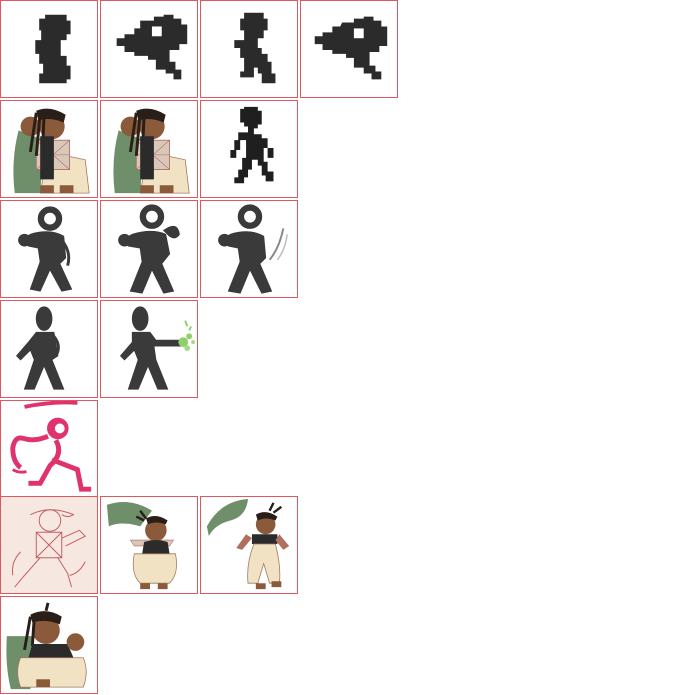  I want to click on frame-character-crouch, so click(49, 645).